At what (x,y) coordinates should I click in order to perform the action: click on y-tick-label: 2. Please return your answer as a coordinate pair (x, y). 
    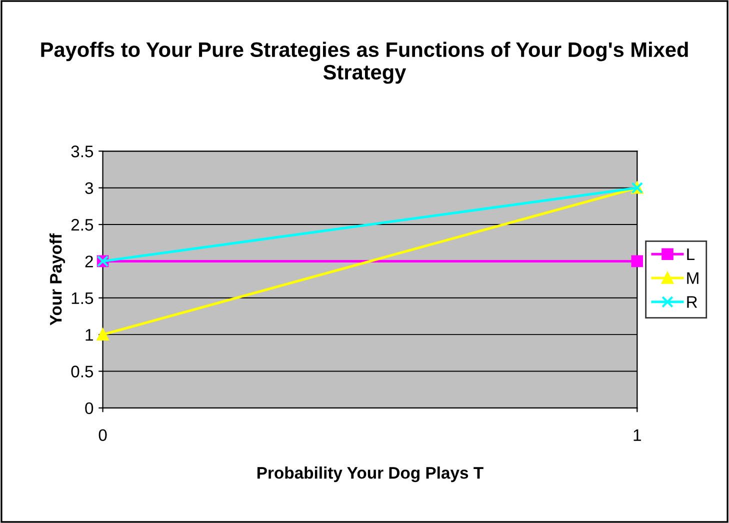
    Looking at the image, I should click on (89, 262).